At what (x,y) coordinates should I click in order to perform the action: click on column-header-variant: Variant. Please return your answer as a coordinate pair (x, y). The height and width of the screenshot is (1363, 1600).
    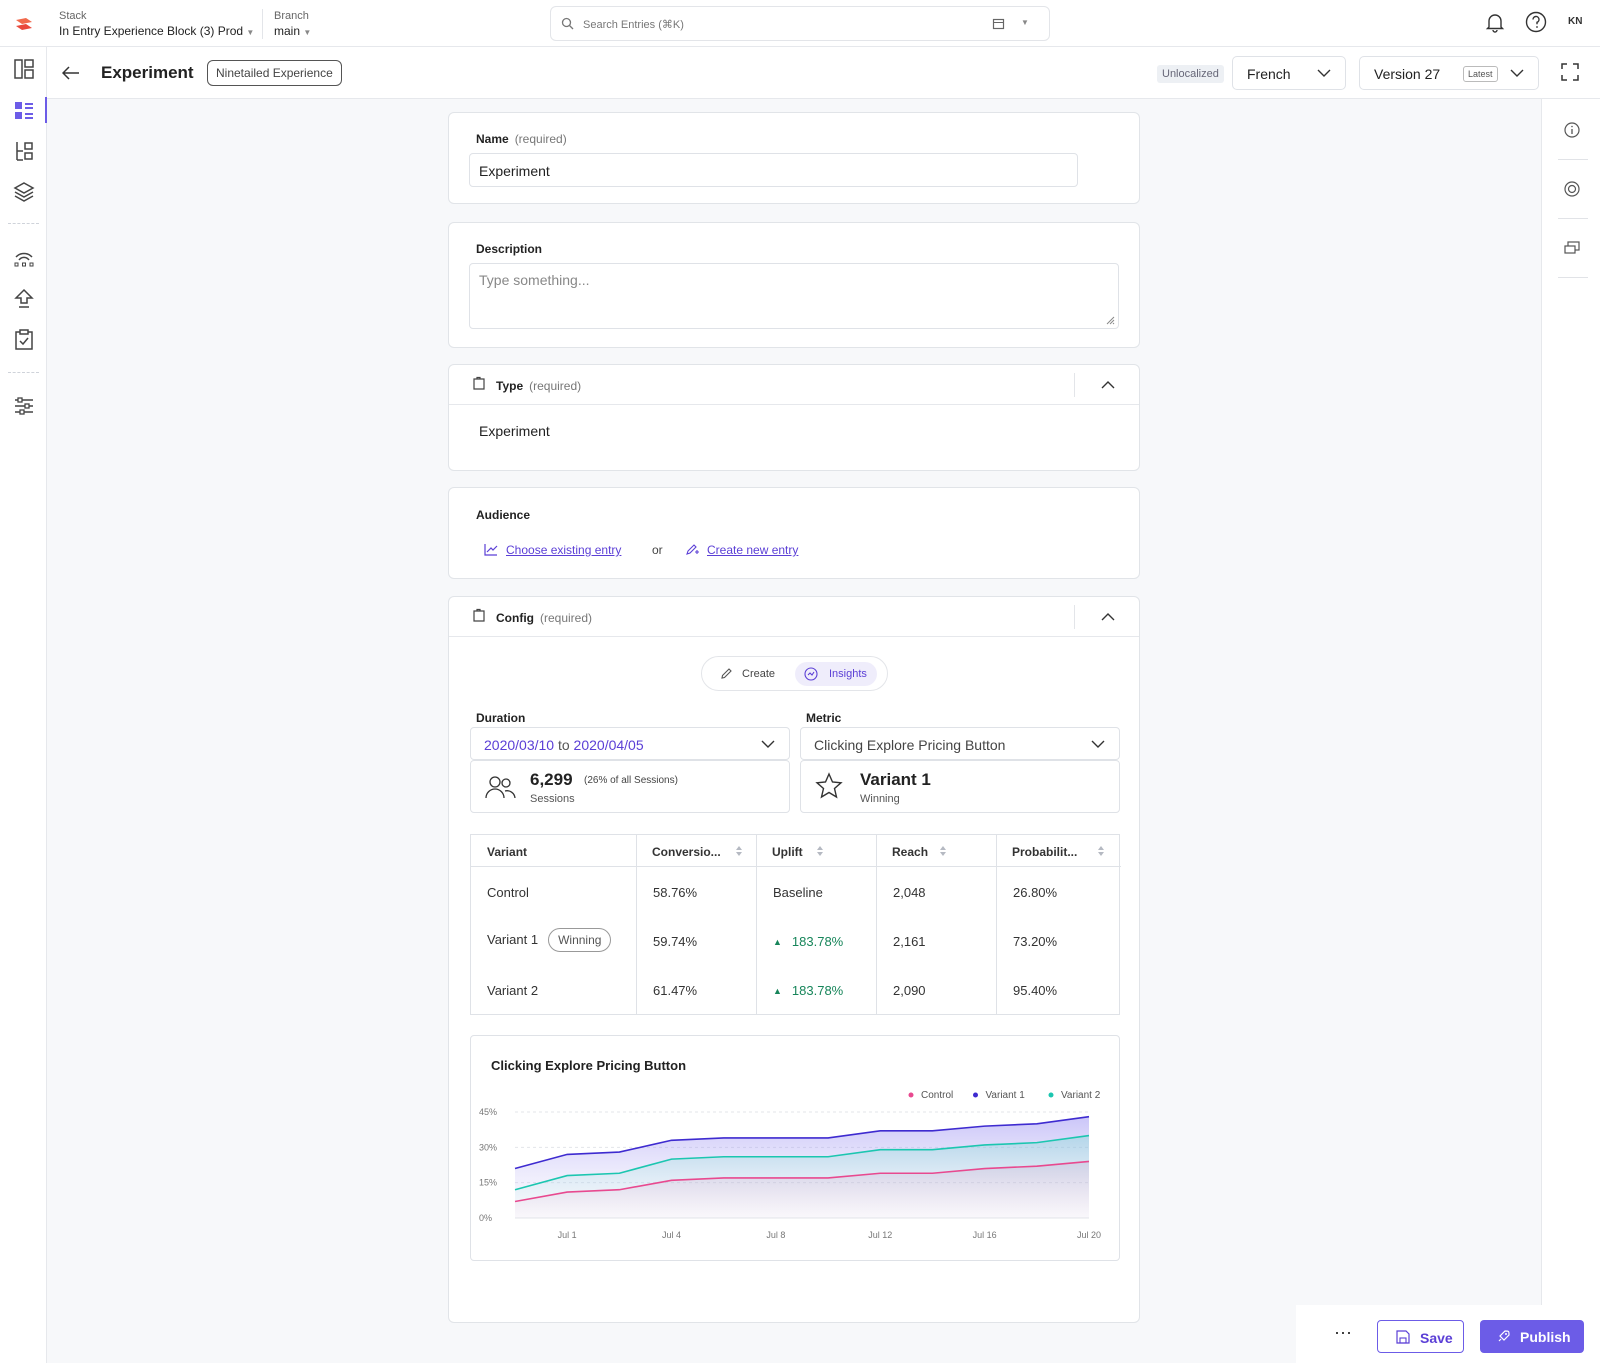
    Looking at the image, I should click on (507, 852).